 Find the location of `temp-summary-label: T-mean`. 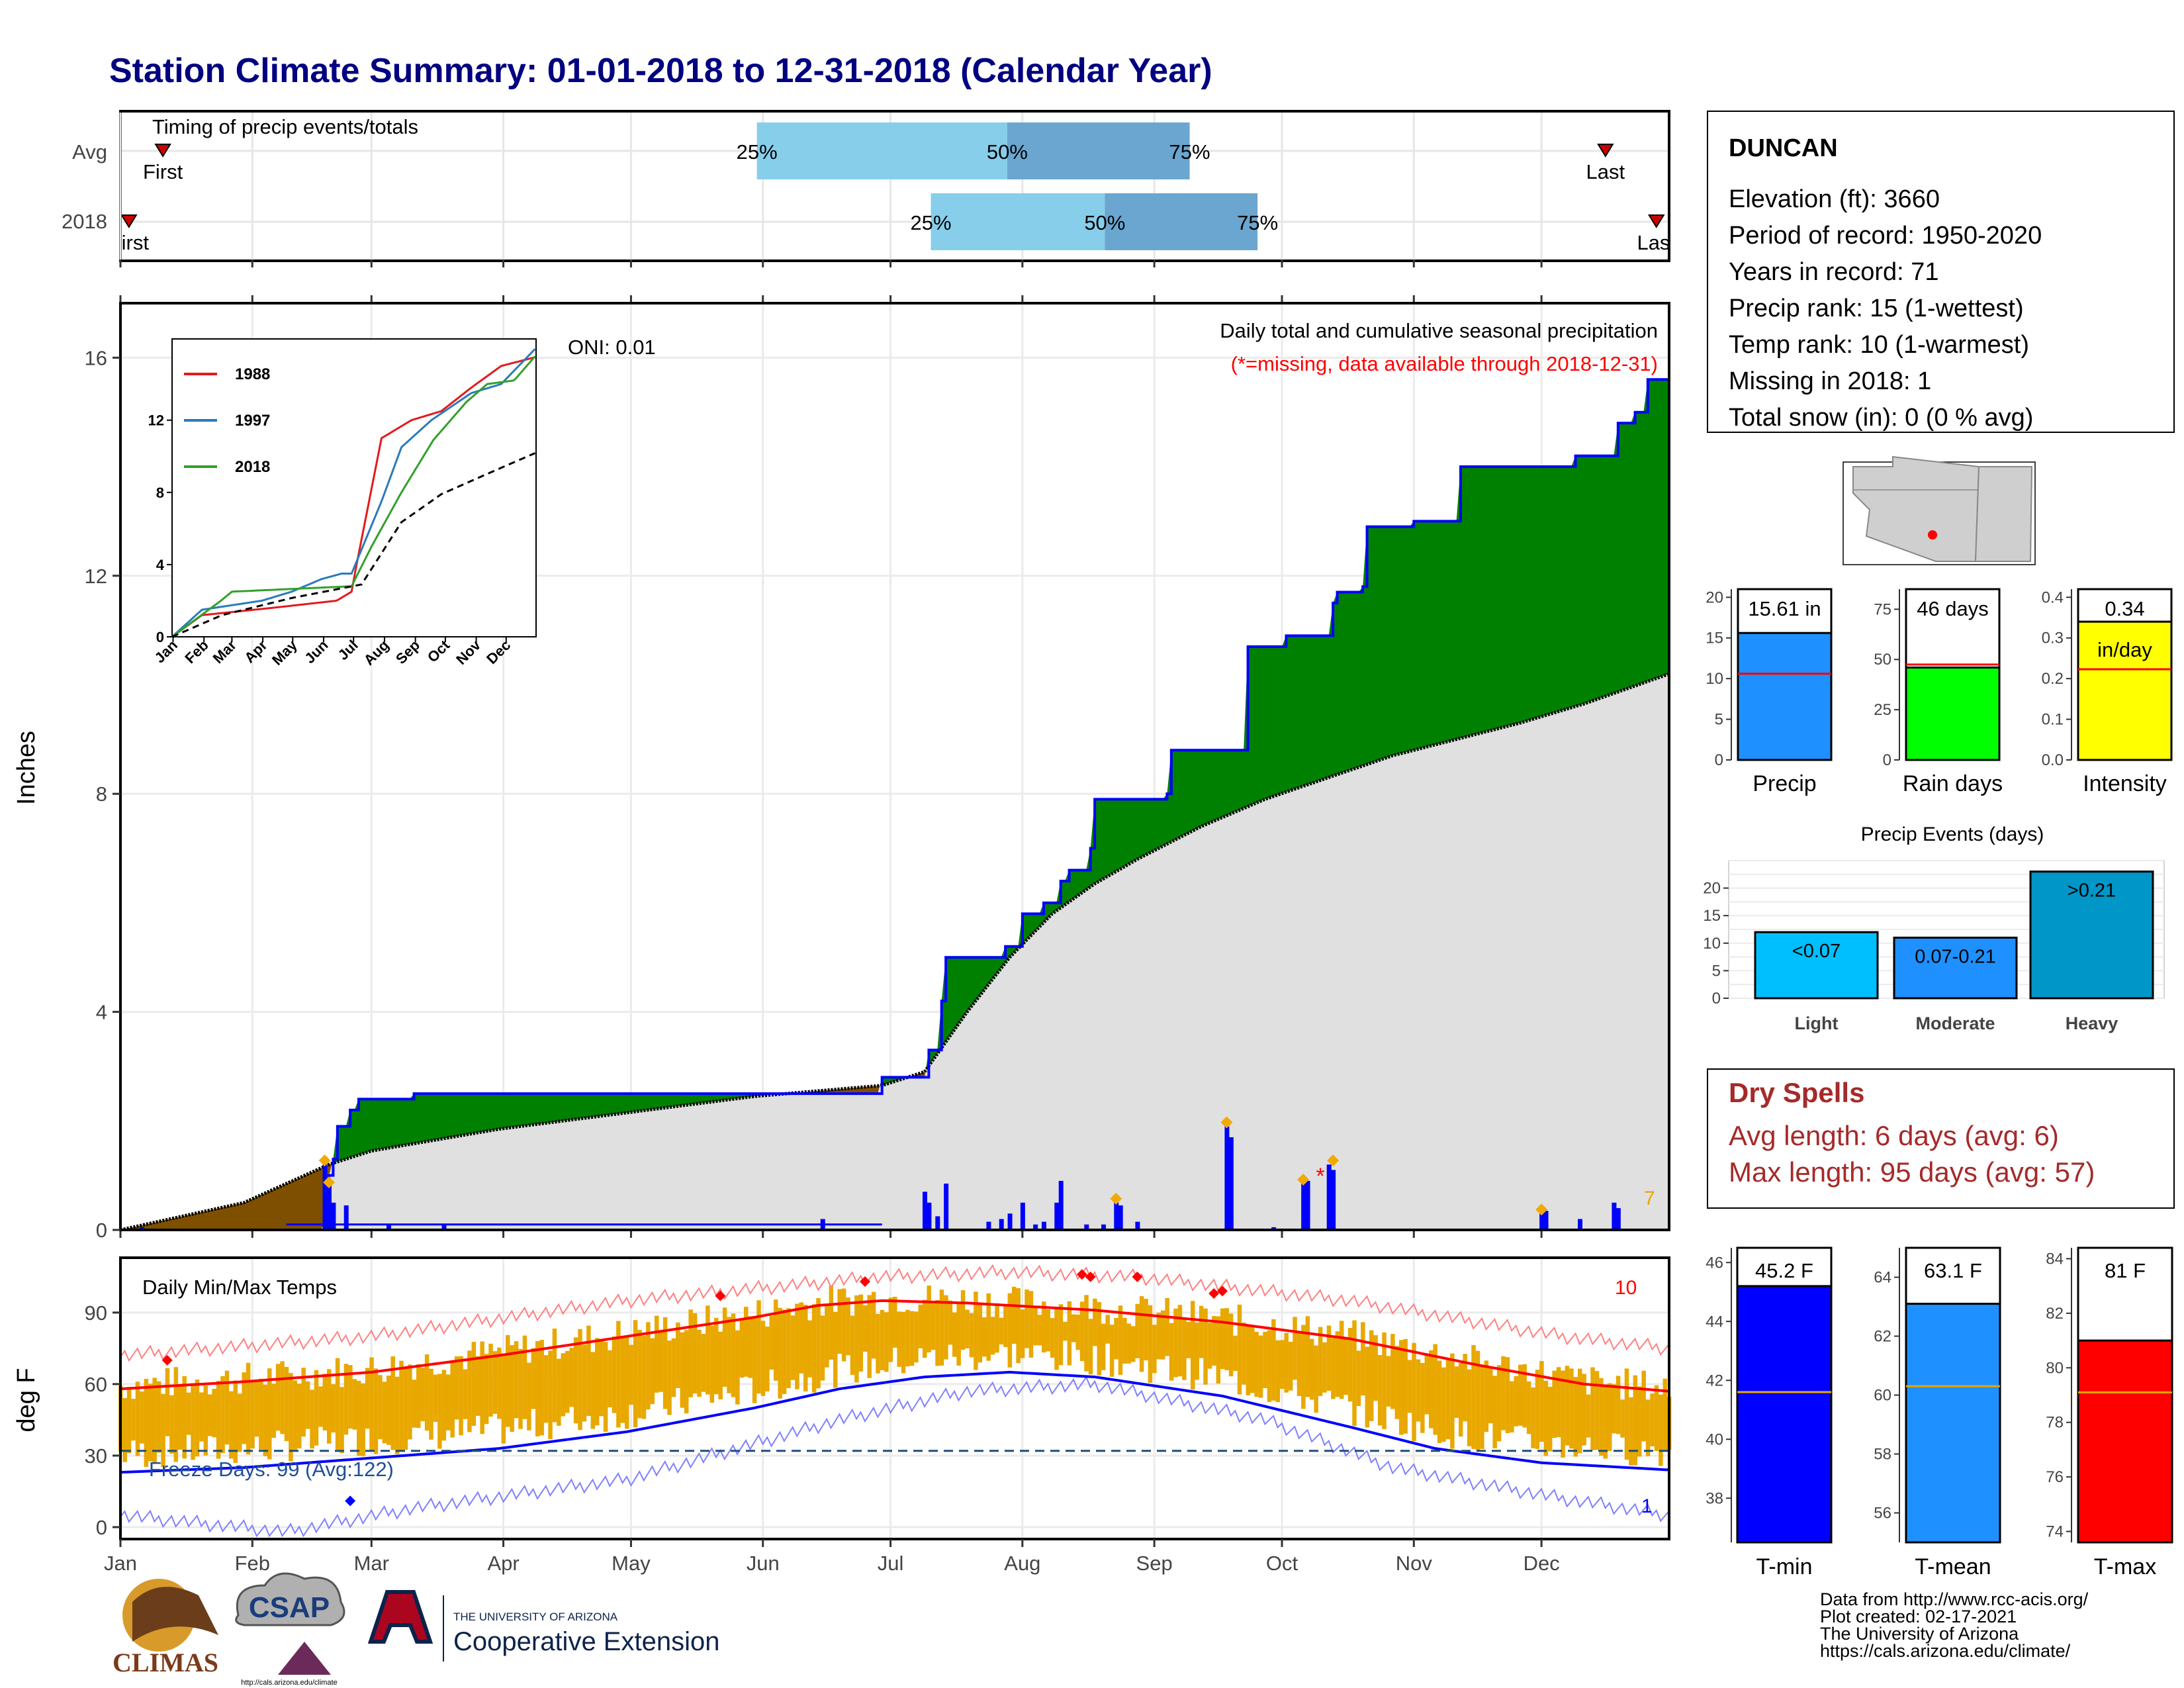

temp-summary-label: T-mean is located at coordinates (1953, 1566).